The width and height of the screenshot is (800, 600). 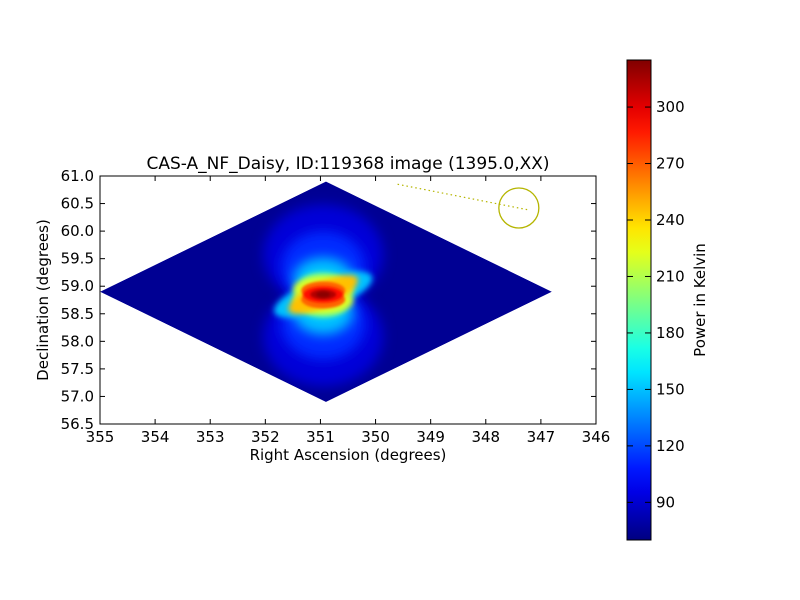 What do you see at coordinates (670, 164) in the screenshot?
I see `colorbar-tick-label: 270` at bounding box center [670, 164].